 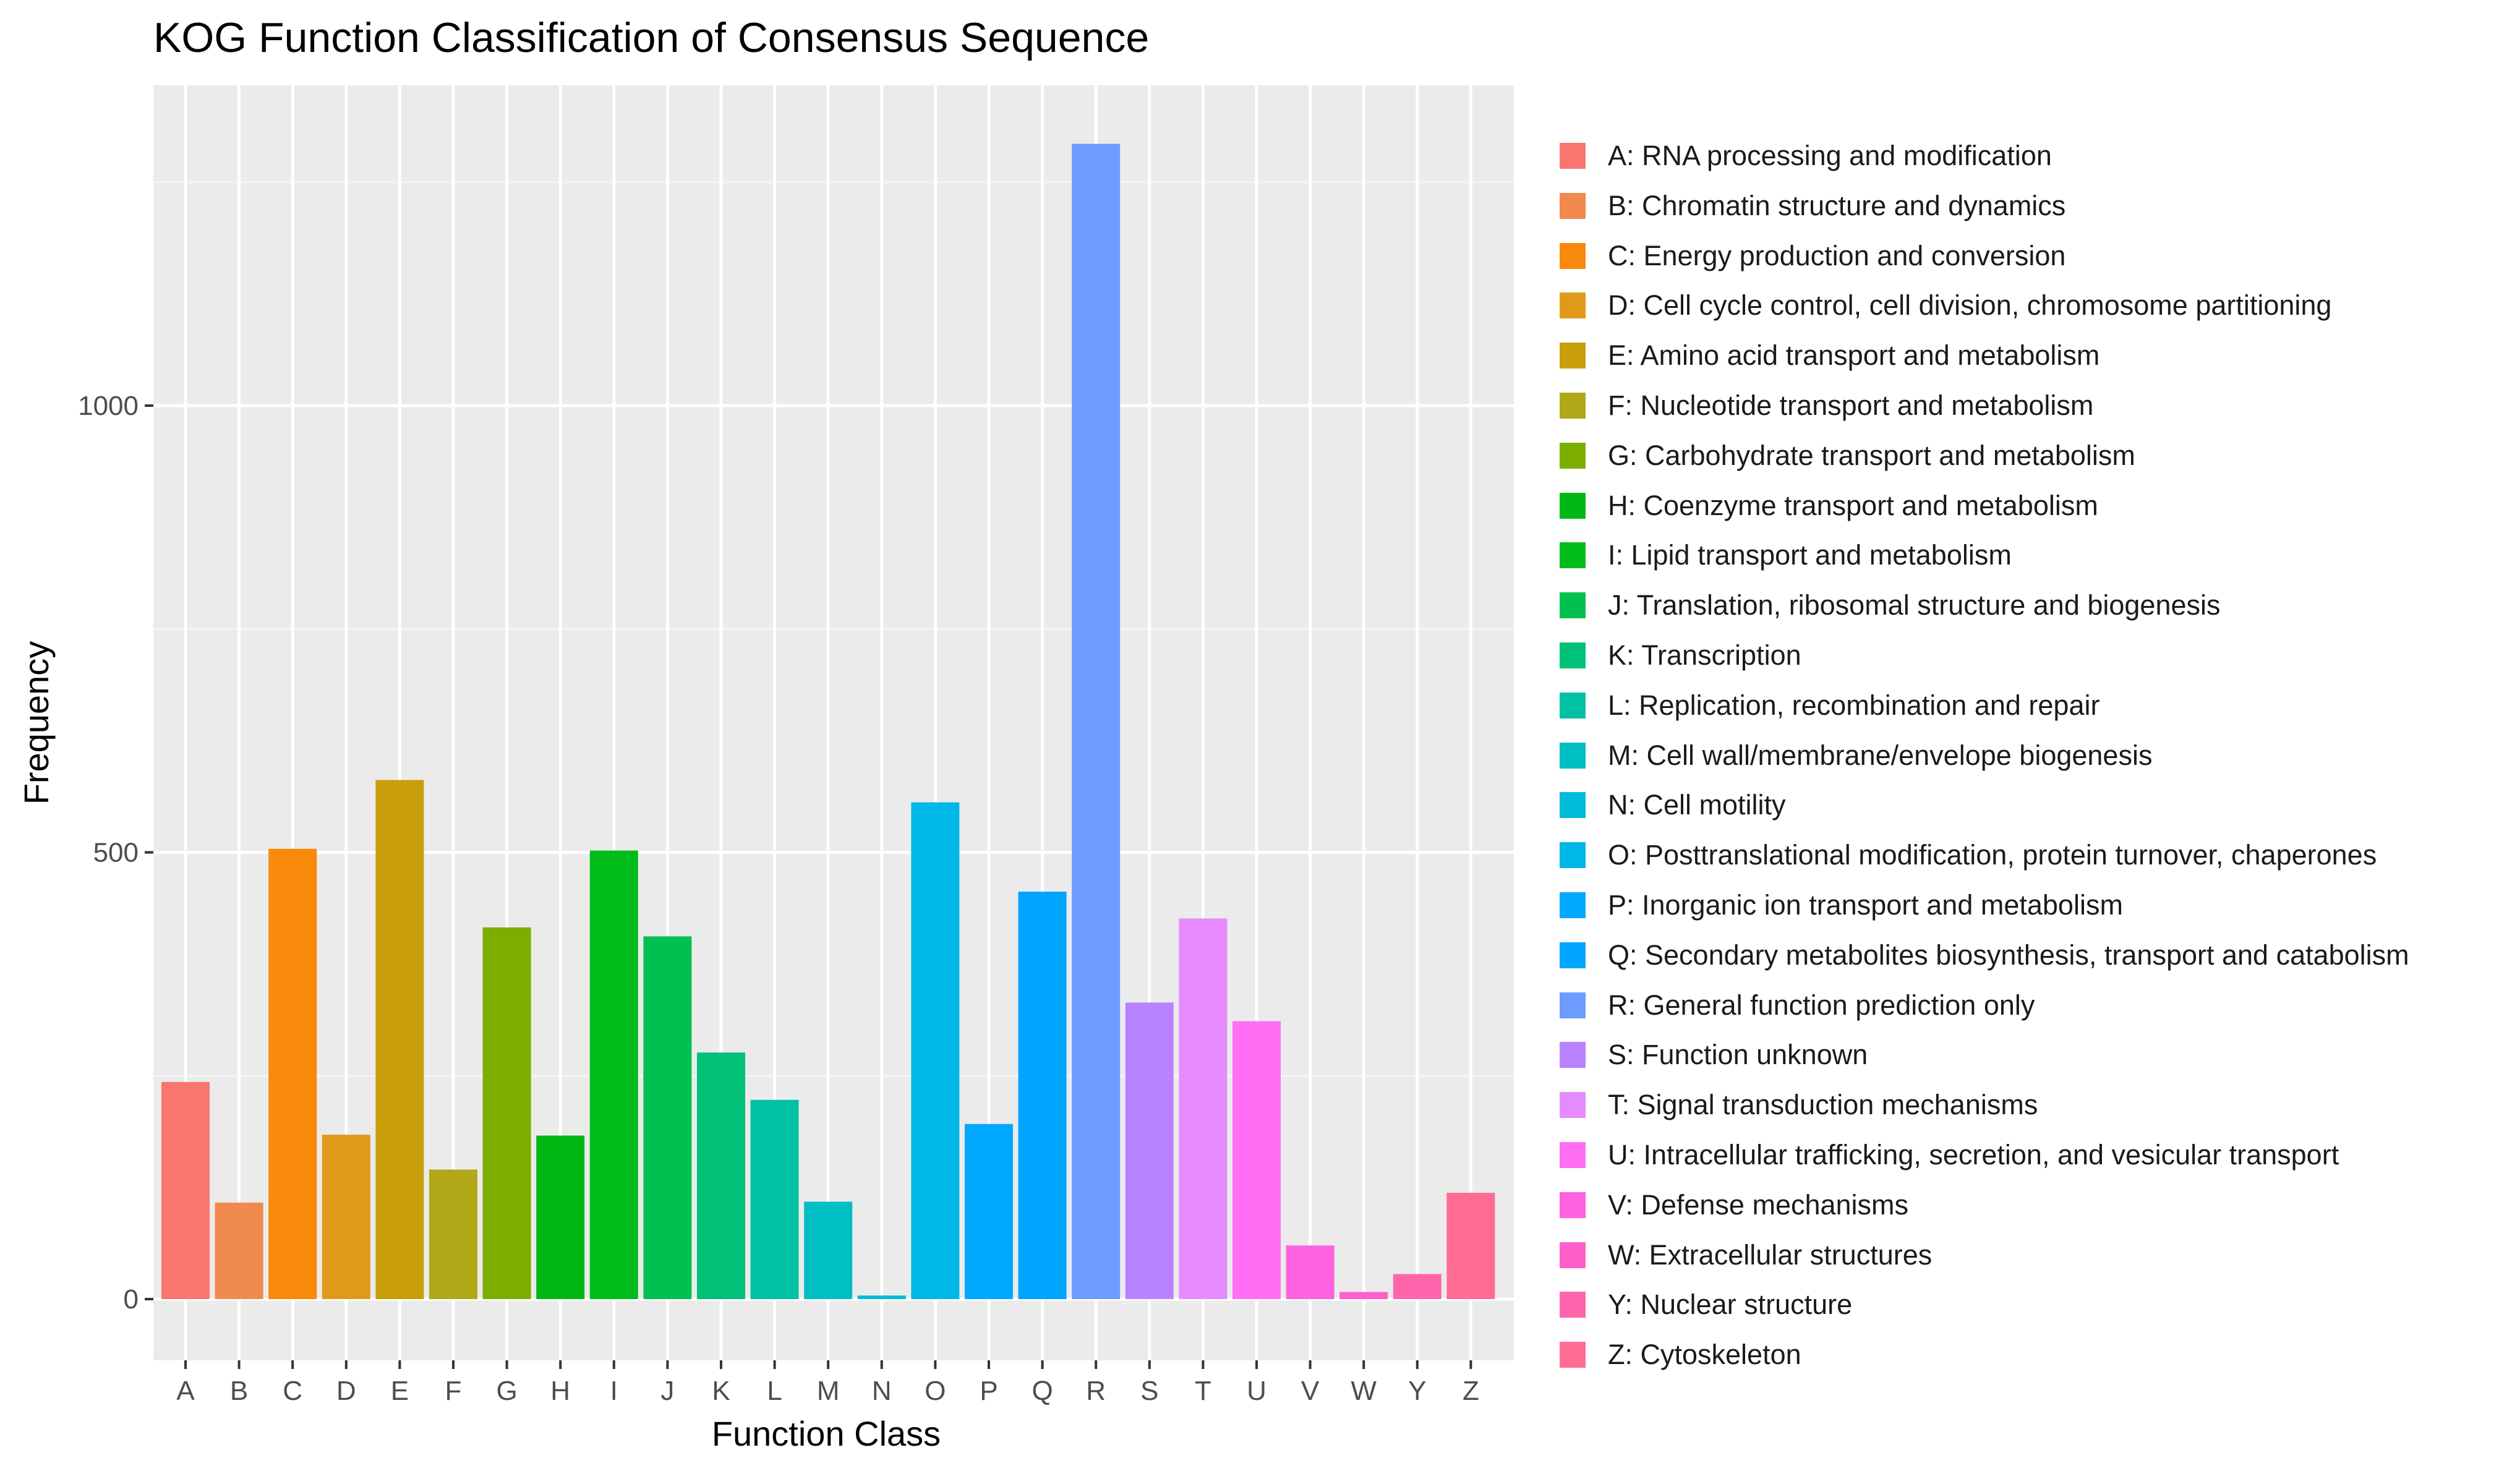 I want to click on bar-M, so click(x=828, y=1250).